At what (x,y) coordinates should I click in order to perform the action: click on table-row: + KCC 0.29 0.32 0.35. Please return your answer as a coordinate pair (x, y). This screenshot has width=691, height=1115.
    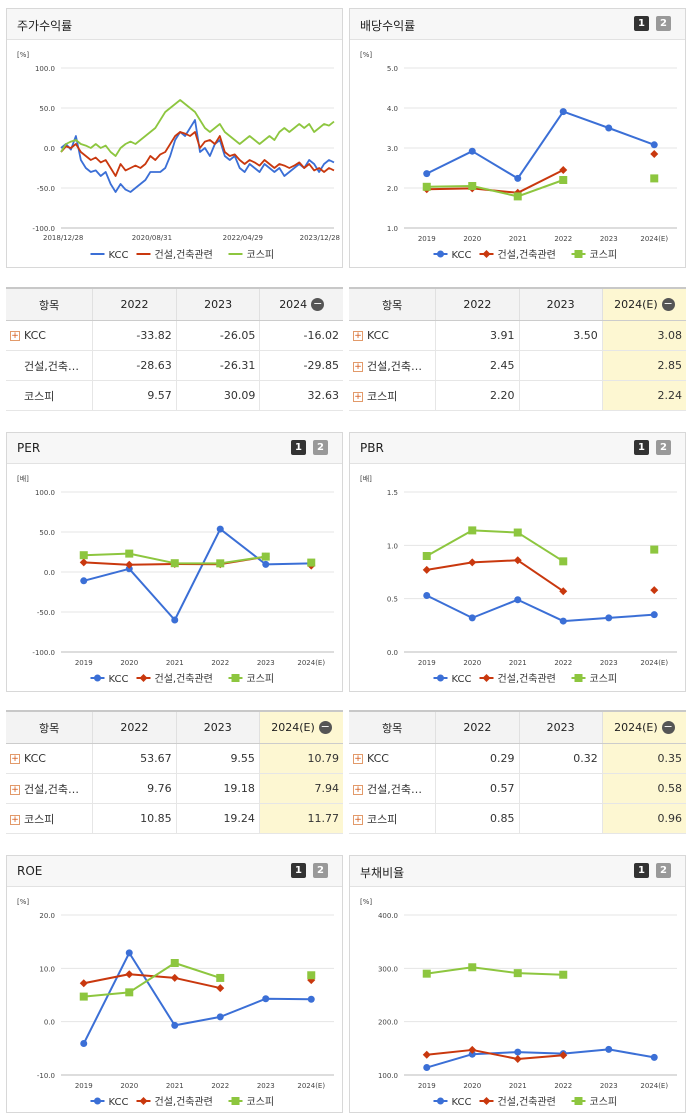
    Looking at the image, I should click on (517, 758).